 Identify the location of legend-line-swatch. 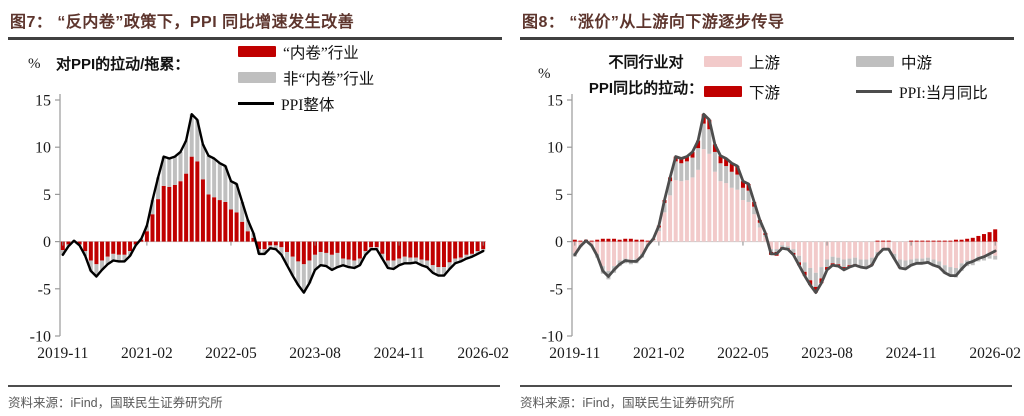
(256, 103).